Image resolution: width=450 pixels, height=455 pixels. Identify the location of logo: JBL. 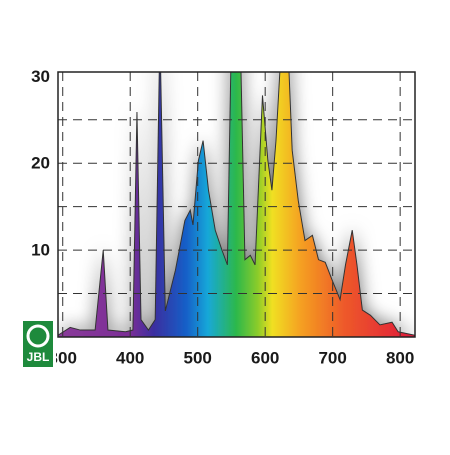
(38, 344).